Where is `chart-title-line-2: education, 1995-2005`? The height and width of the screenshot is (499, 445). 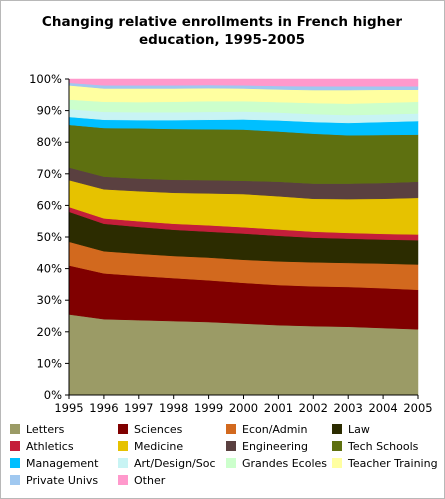
chart-title-line-2: education, 1995-2005 is located at coordinates (222, 40).